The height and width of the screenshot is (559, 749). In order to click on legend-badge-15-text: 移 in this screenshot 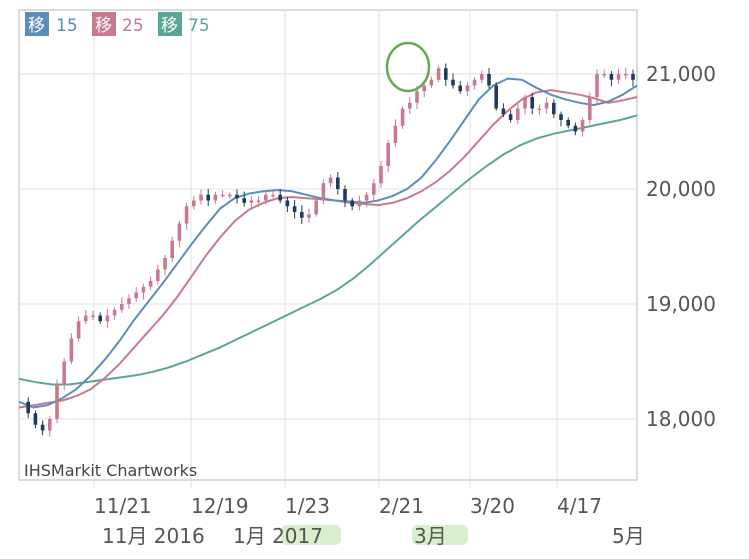, I will do `click(36, 26)`.